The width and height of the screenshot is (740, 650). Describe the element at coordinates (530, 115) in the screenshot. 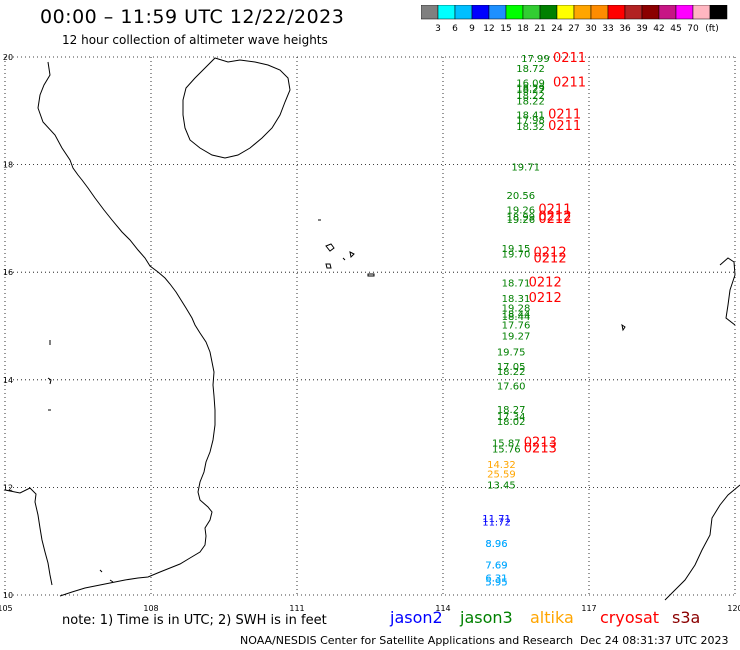

I see `jason3-reading: 18.41` at that location.